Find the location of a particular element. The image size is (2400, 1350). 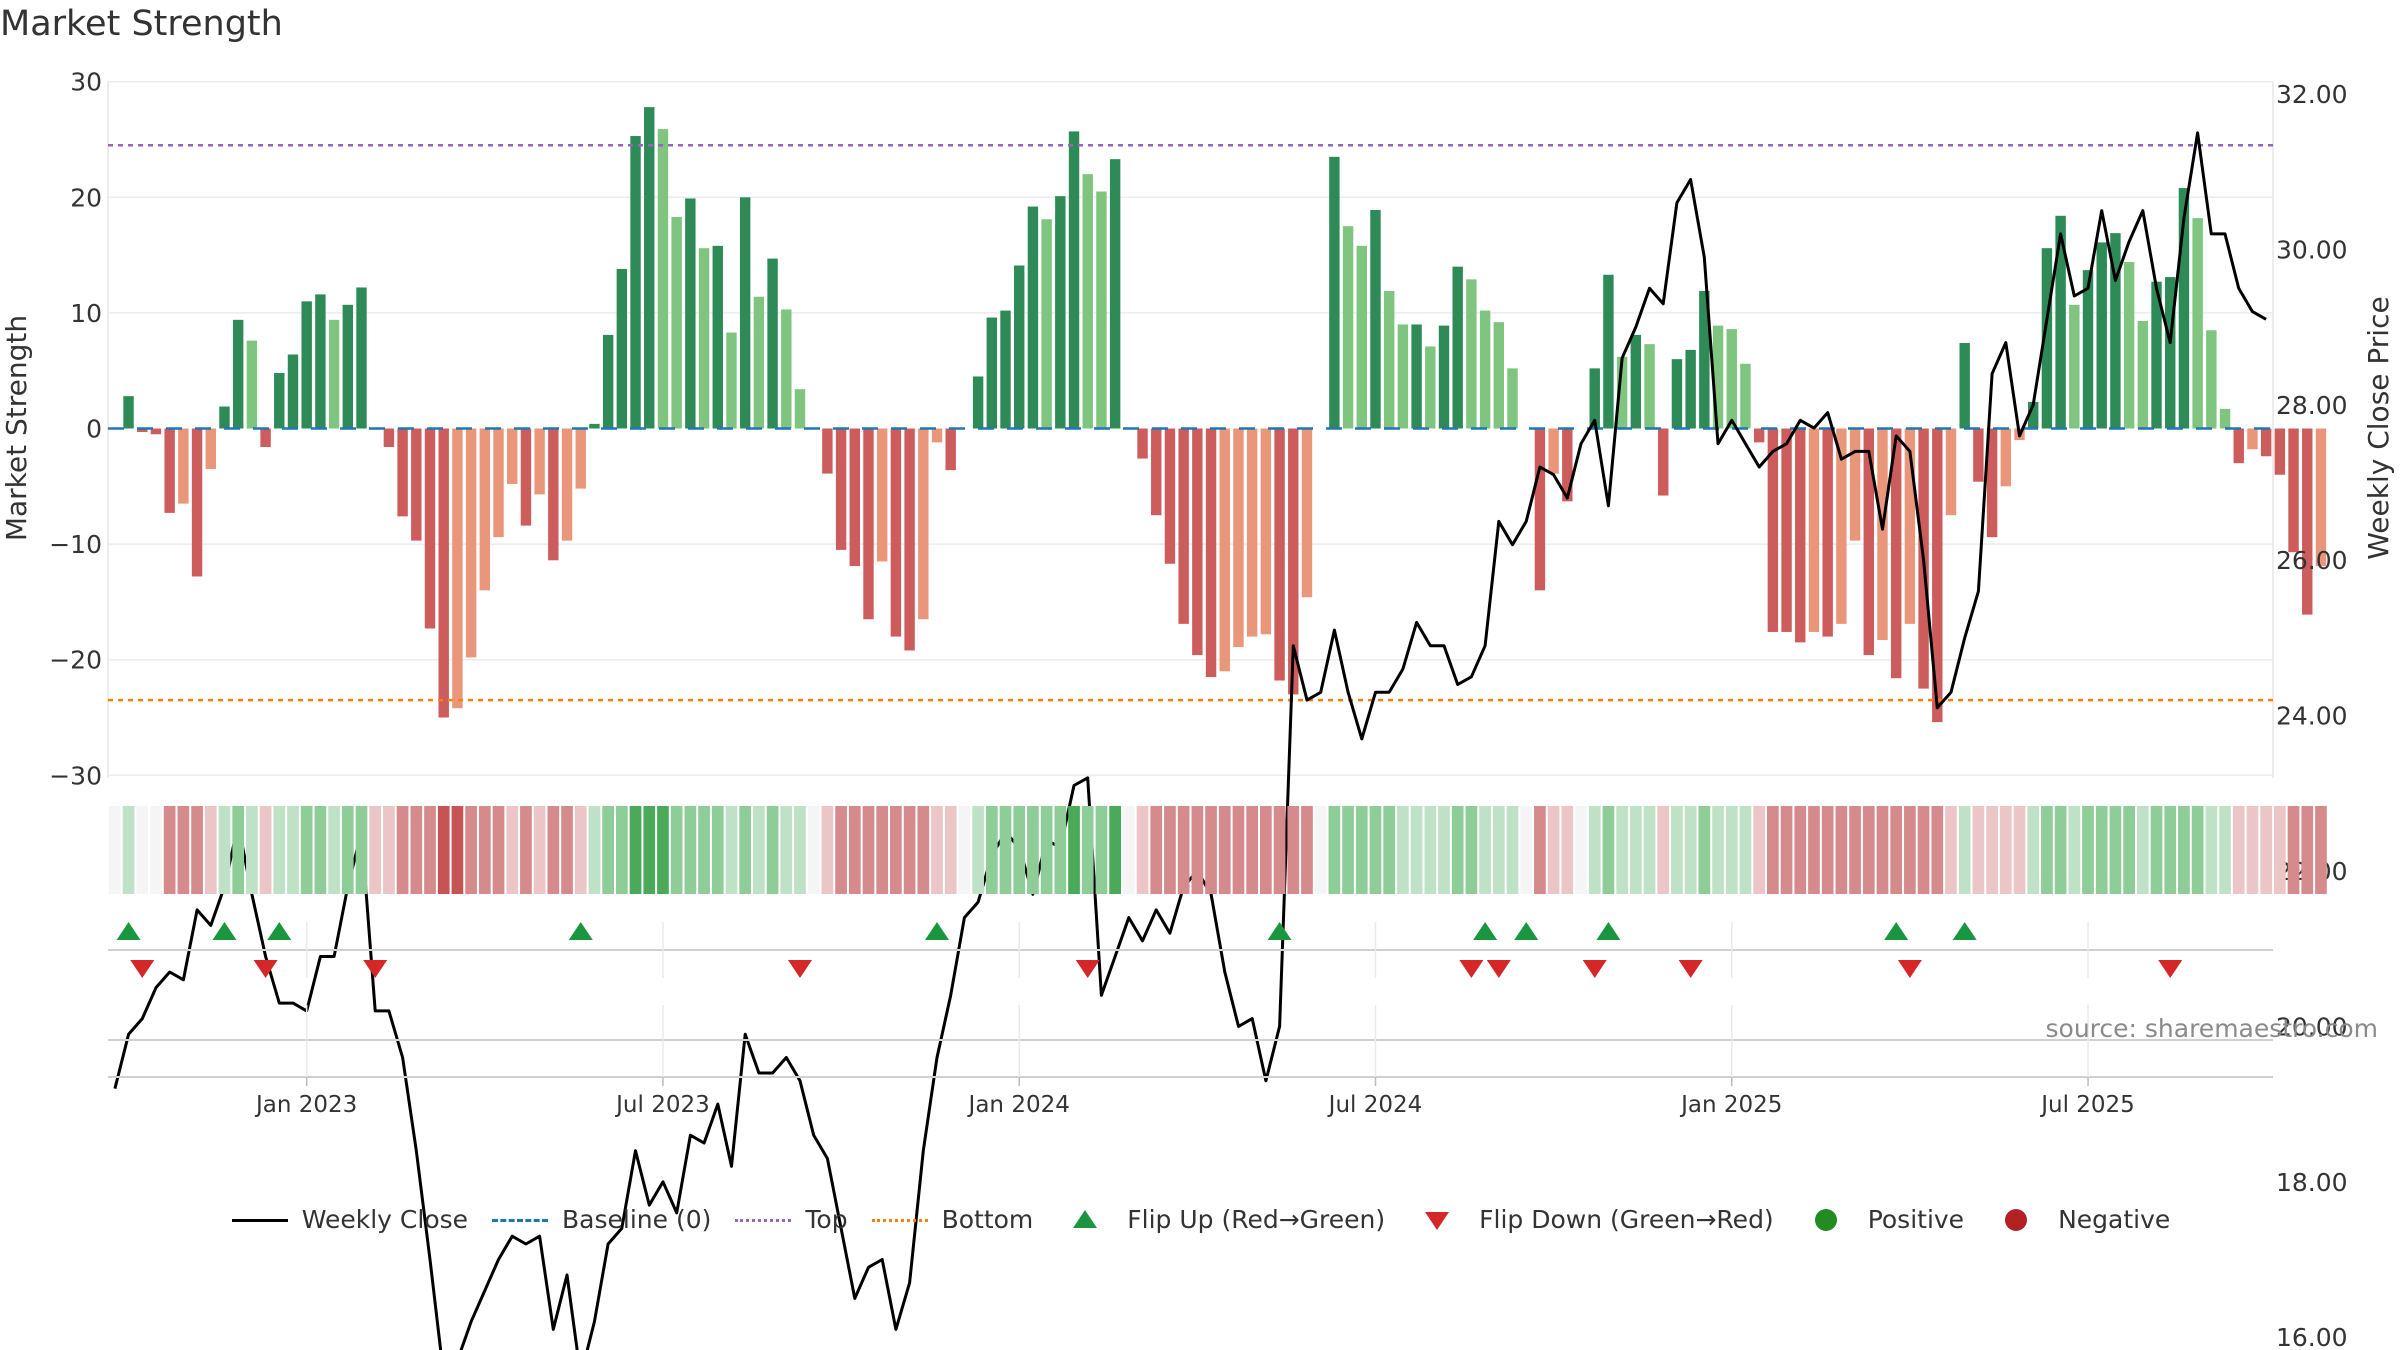

legend-item-top: Top is located at coordinates (790, 1219).